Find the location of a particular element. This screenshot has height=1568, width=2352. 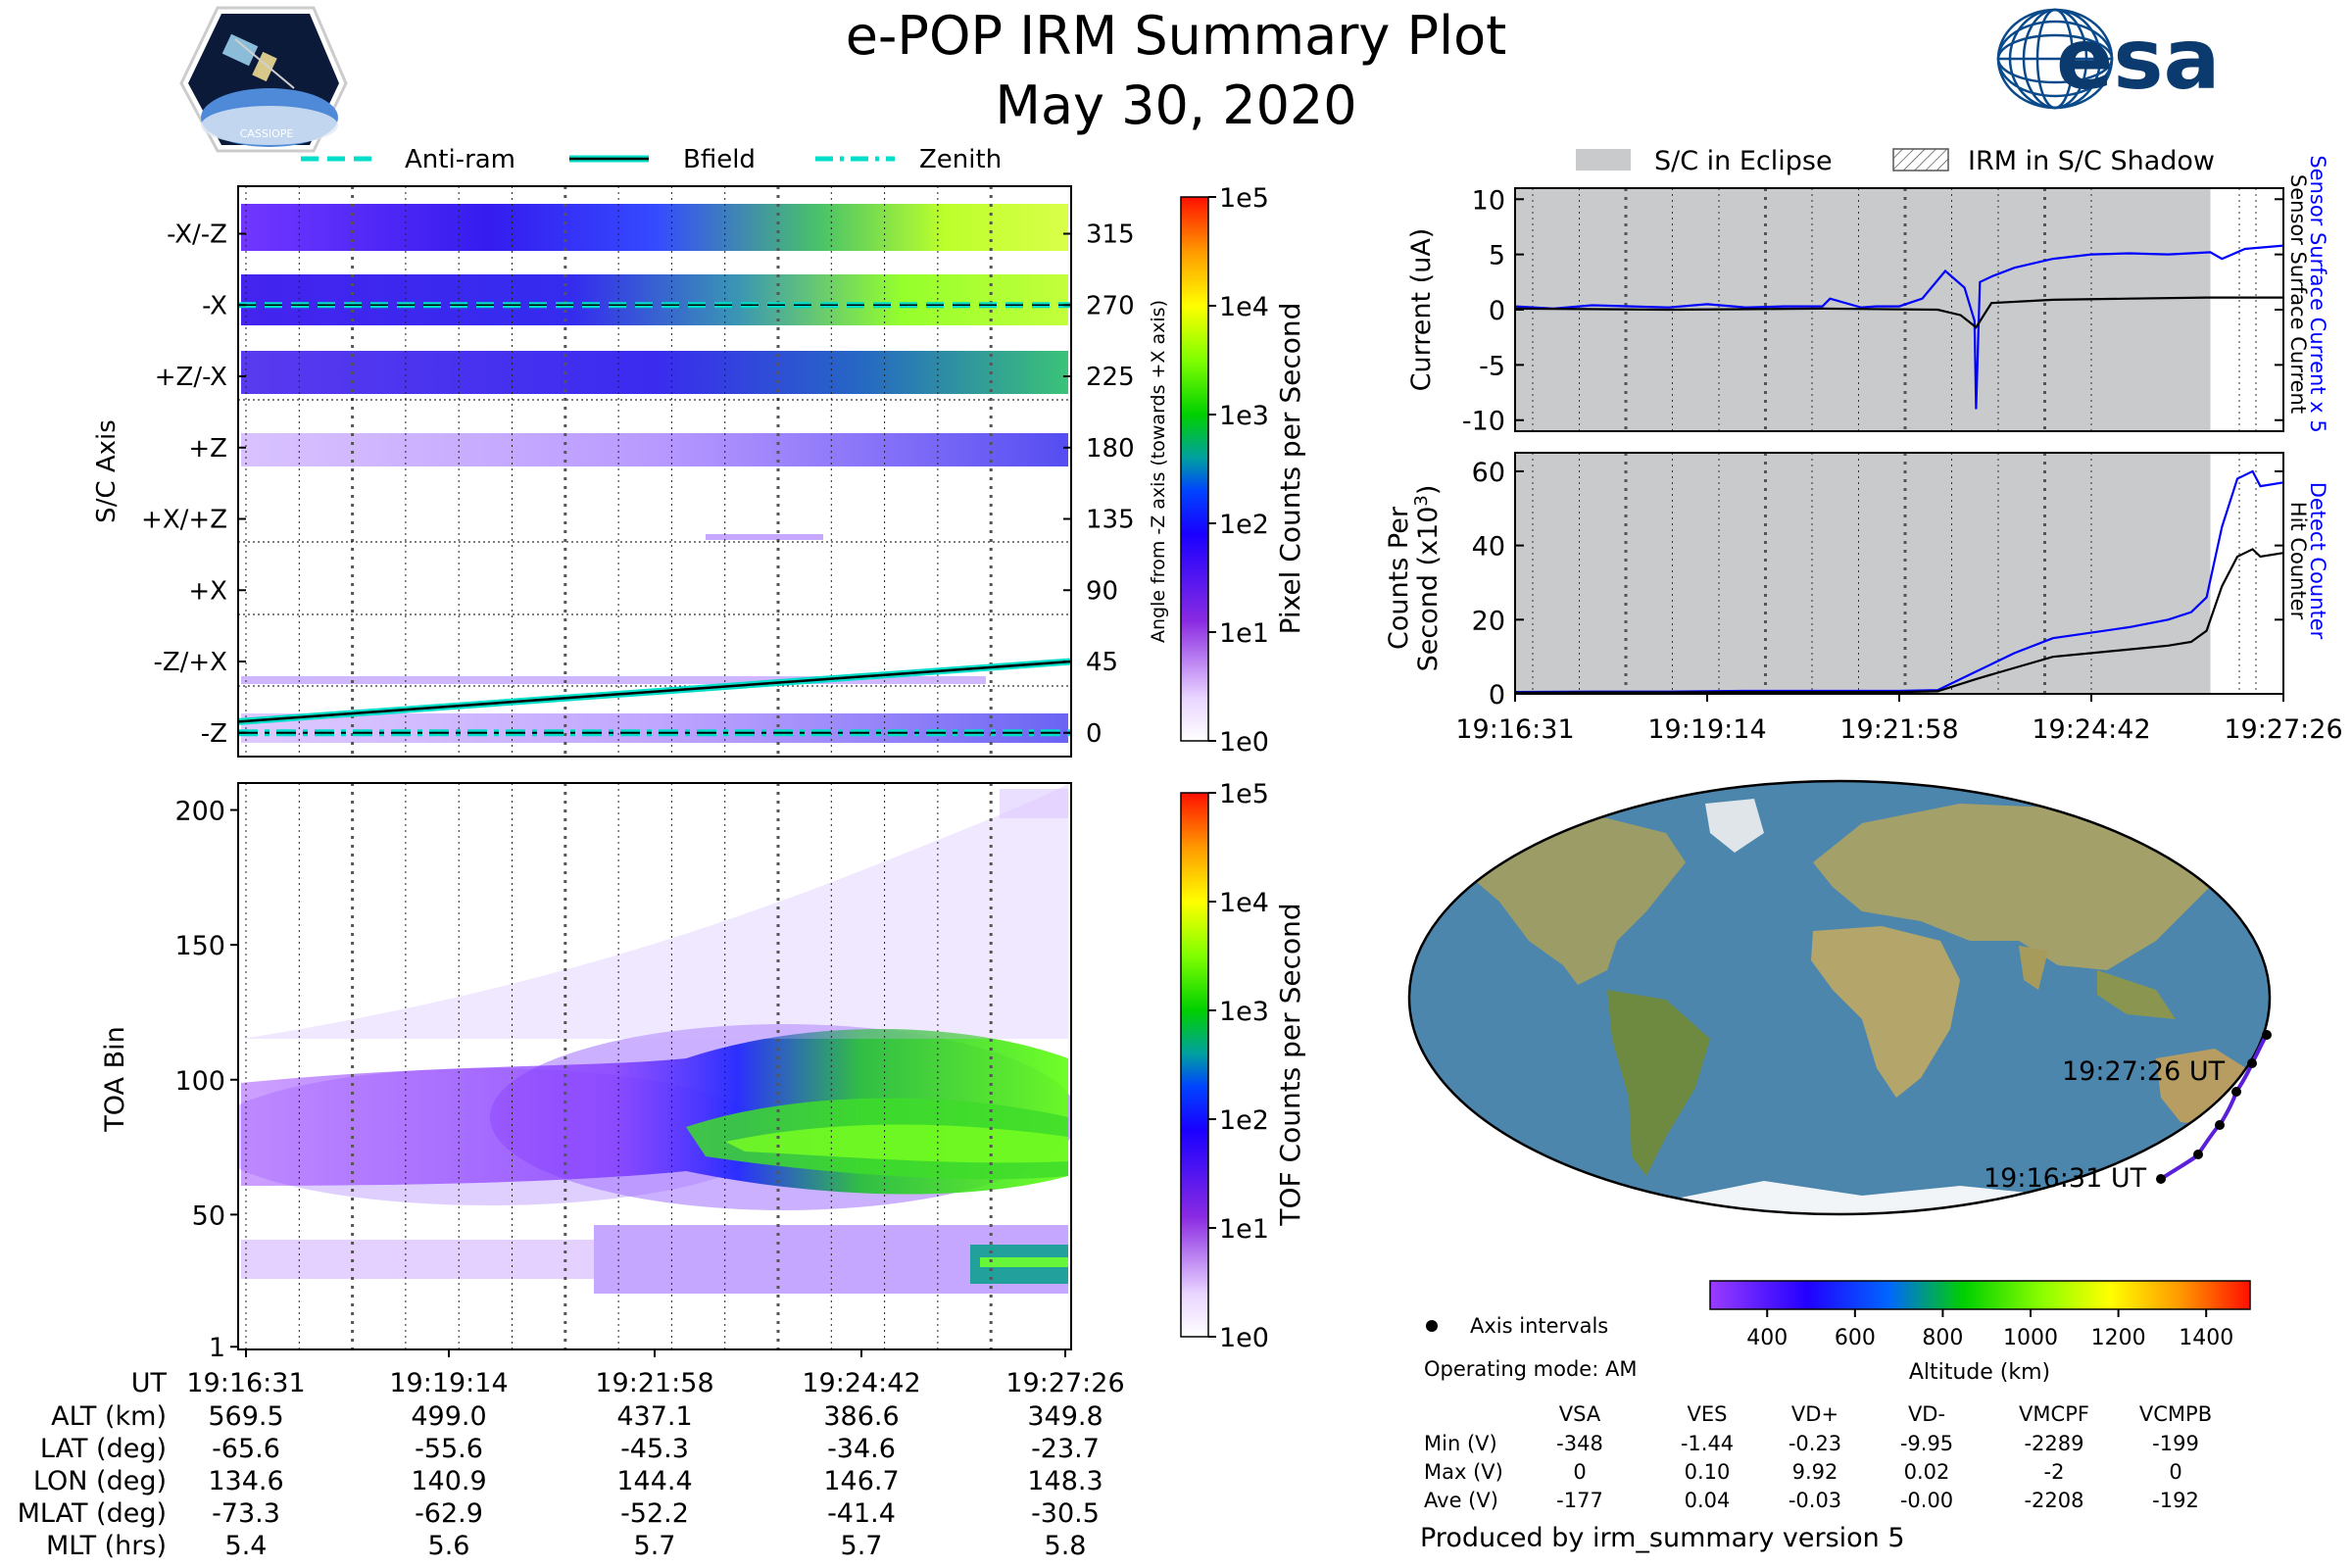

counts-ylabel: Counts Per Second (x103) is located at coordinates (1414, 578).